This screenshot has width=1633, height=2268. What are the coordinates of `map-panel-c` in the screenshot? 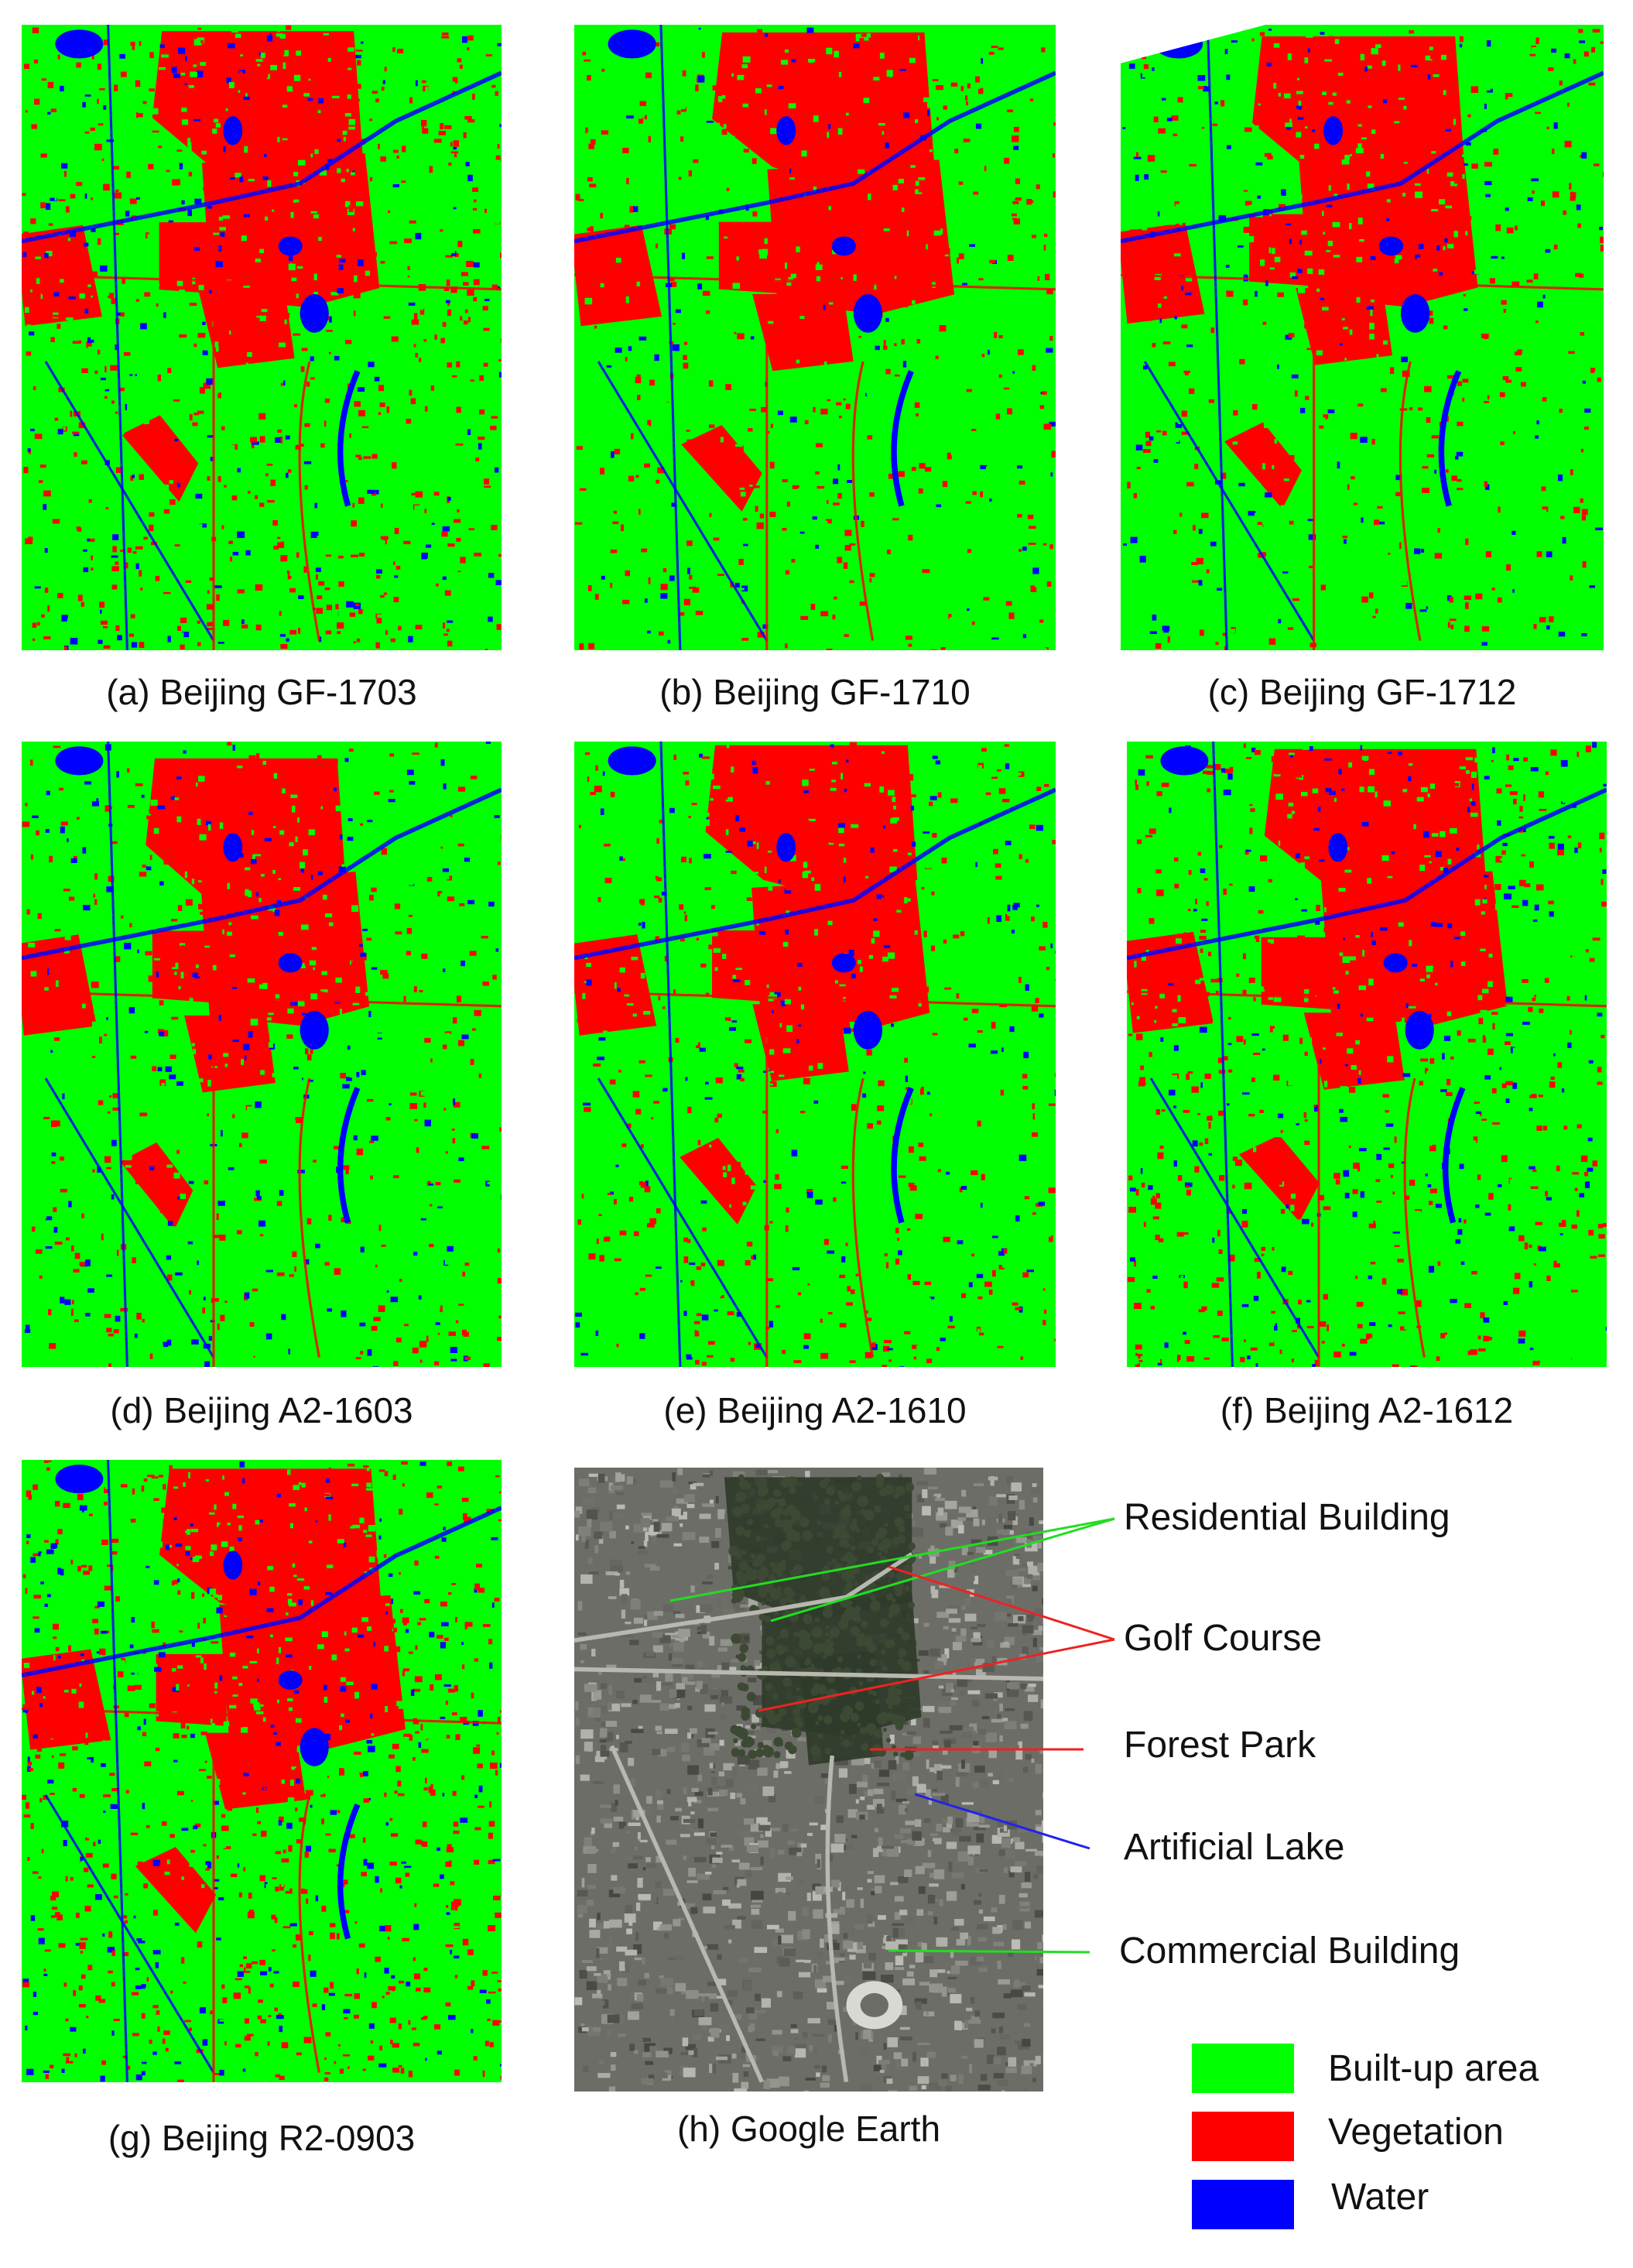 It's located at (1363, 337).